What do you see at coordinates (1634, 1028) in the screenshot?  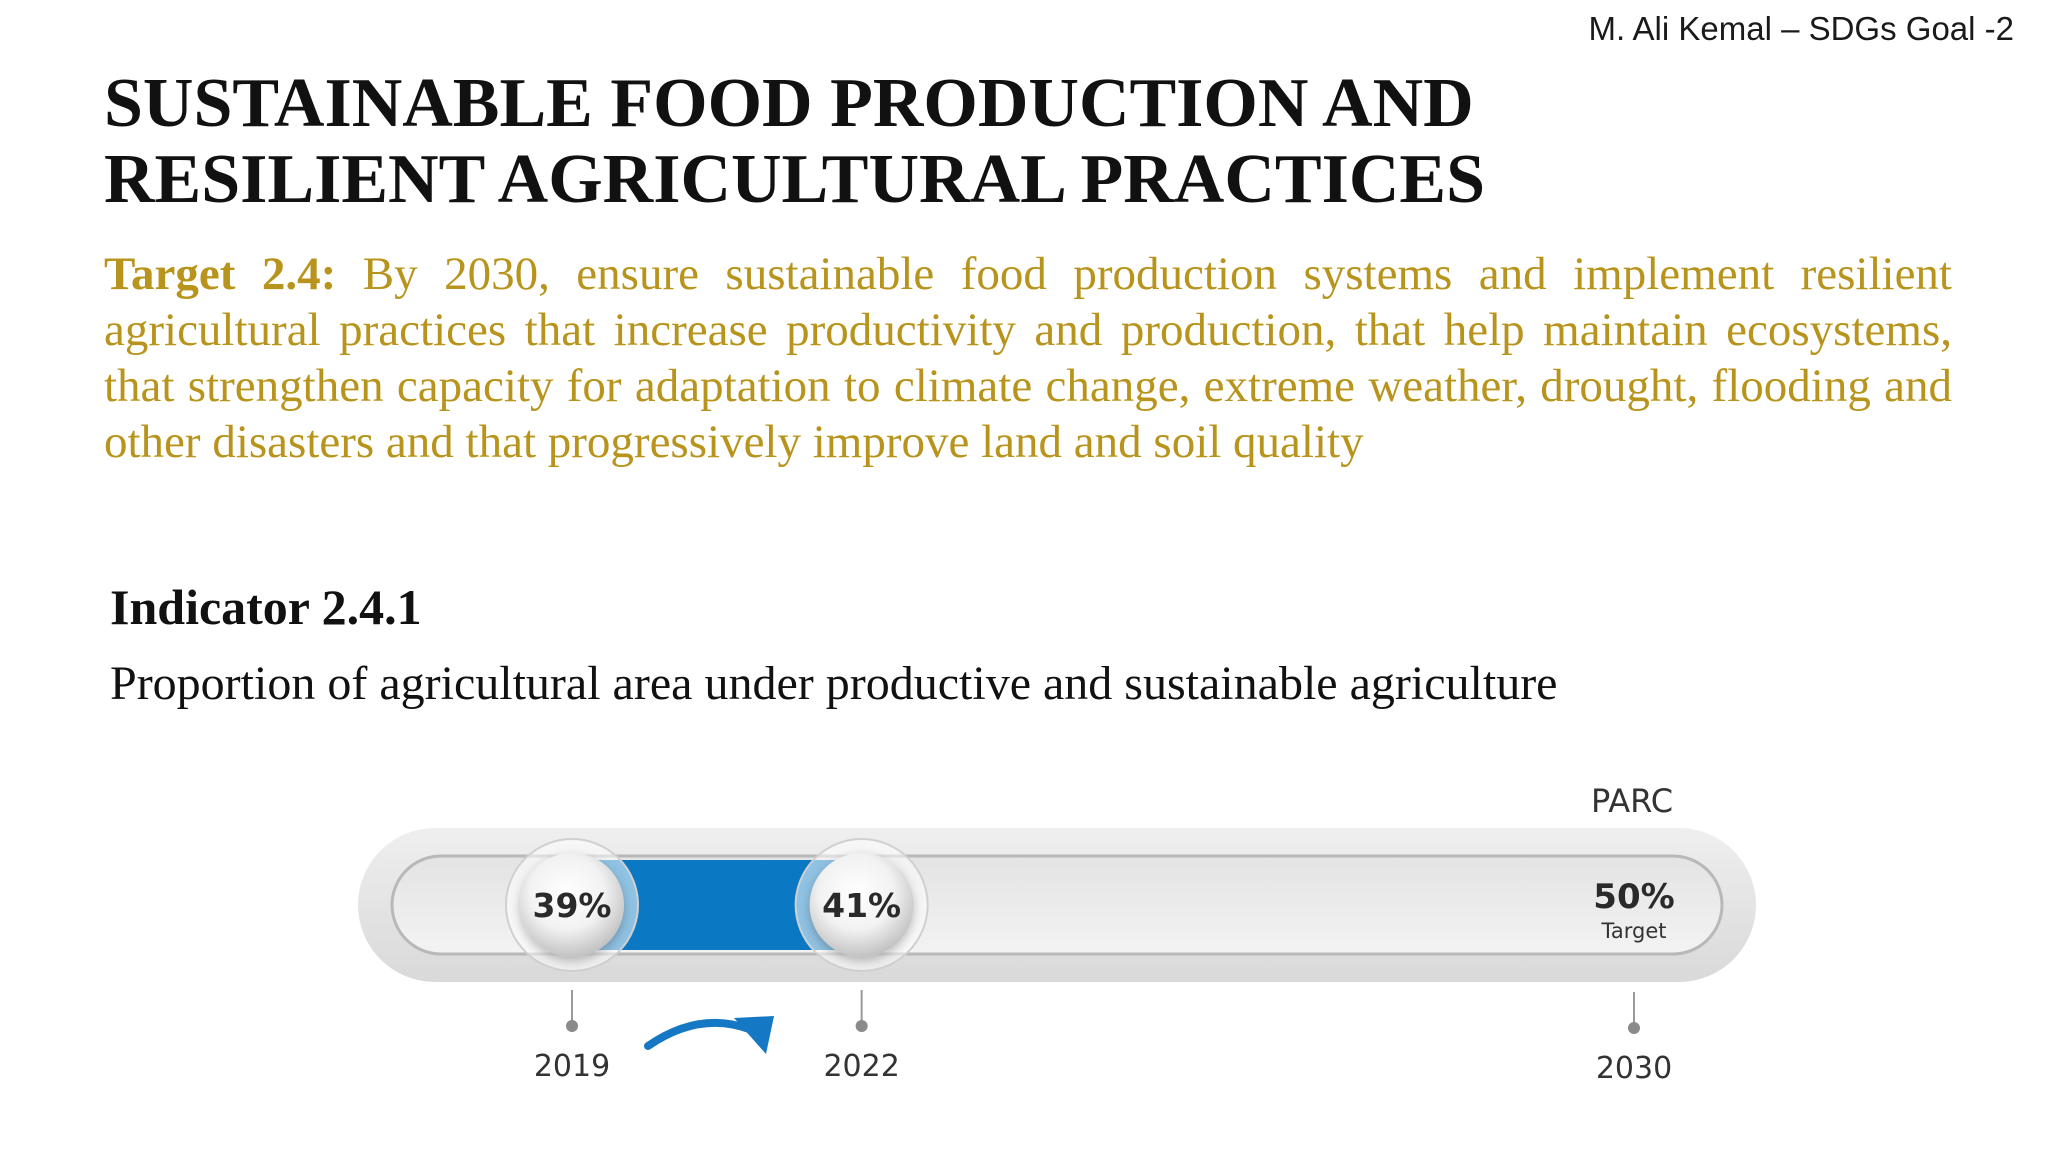 I see `tick-2030-dot` at bounding box center [1634, 1028].